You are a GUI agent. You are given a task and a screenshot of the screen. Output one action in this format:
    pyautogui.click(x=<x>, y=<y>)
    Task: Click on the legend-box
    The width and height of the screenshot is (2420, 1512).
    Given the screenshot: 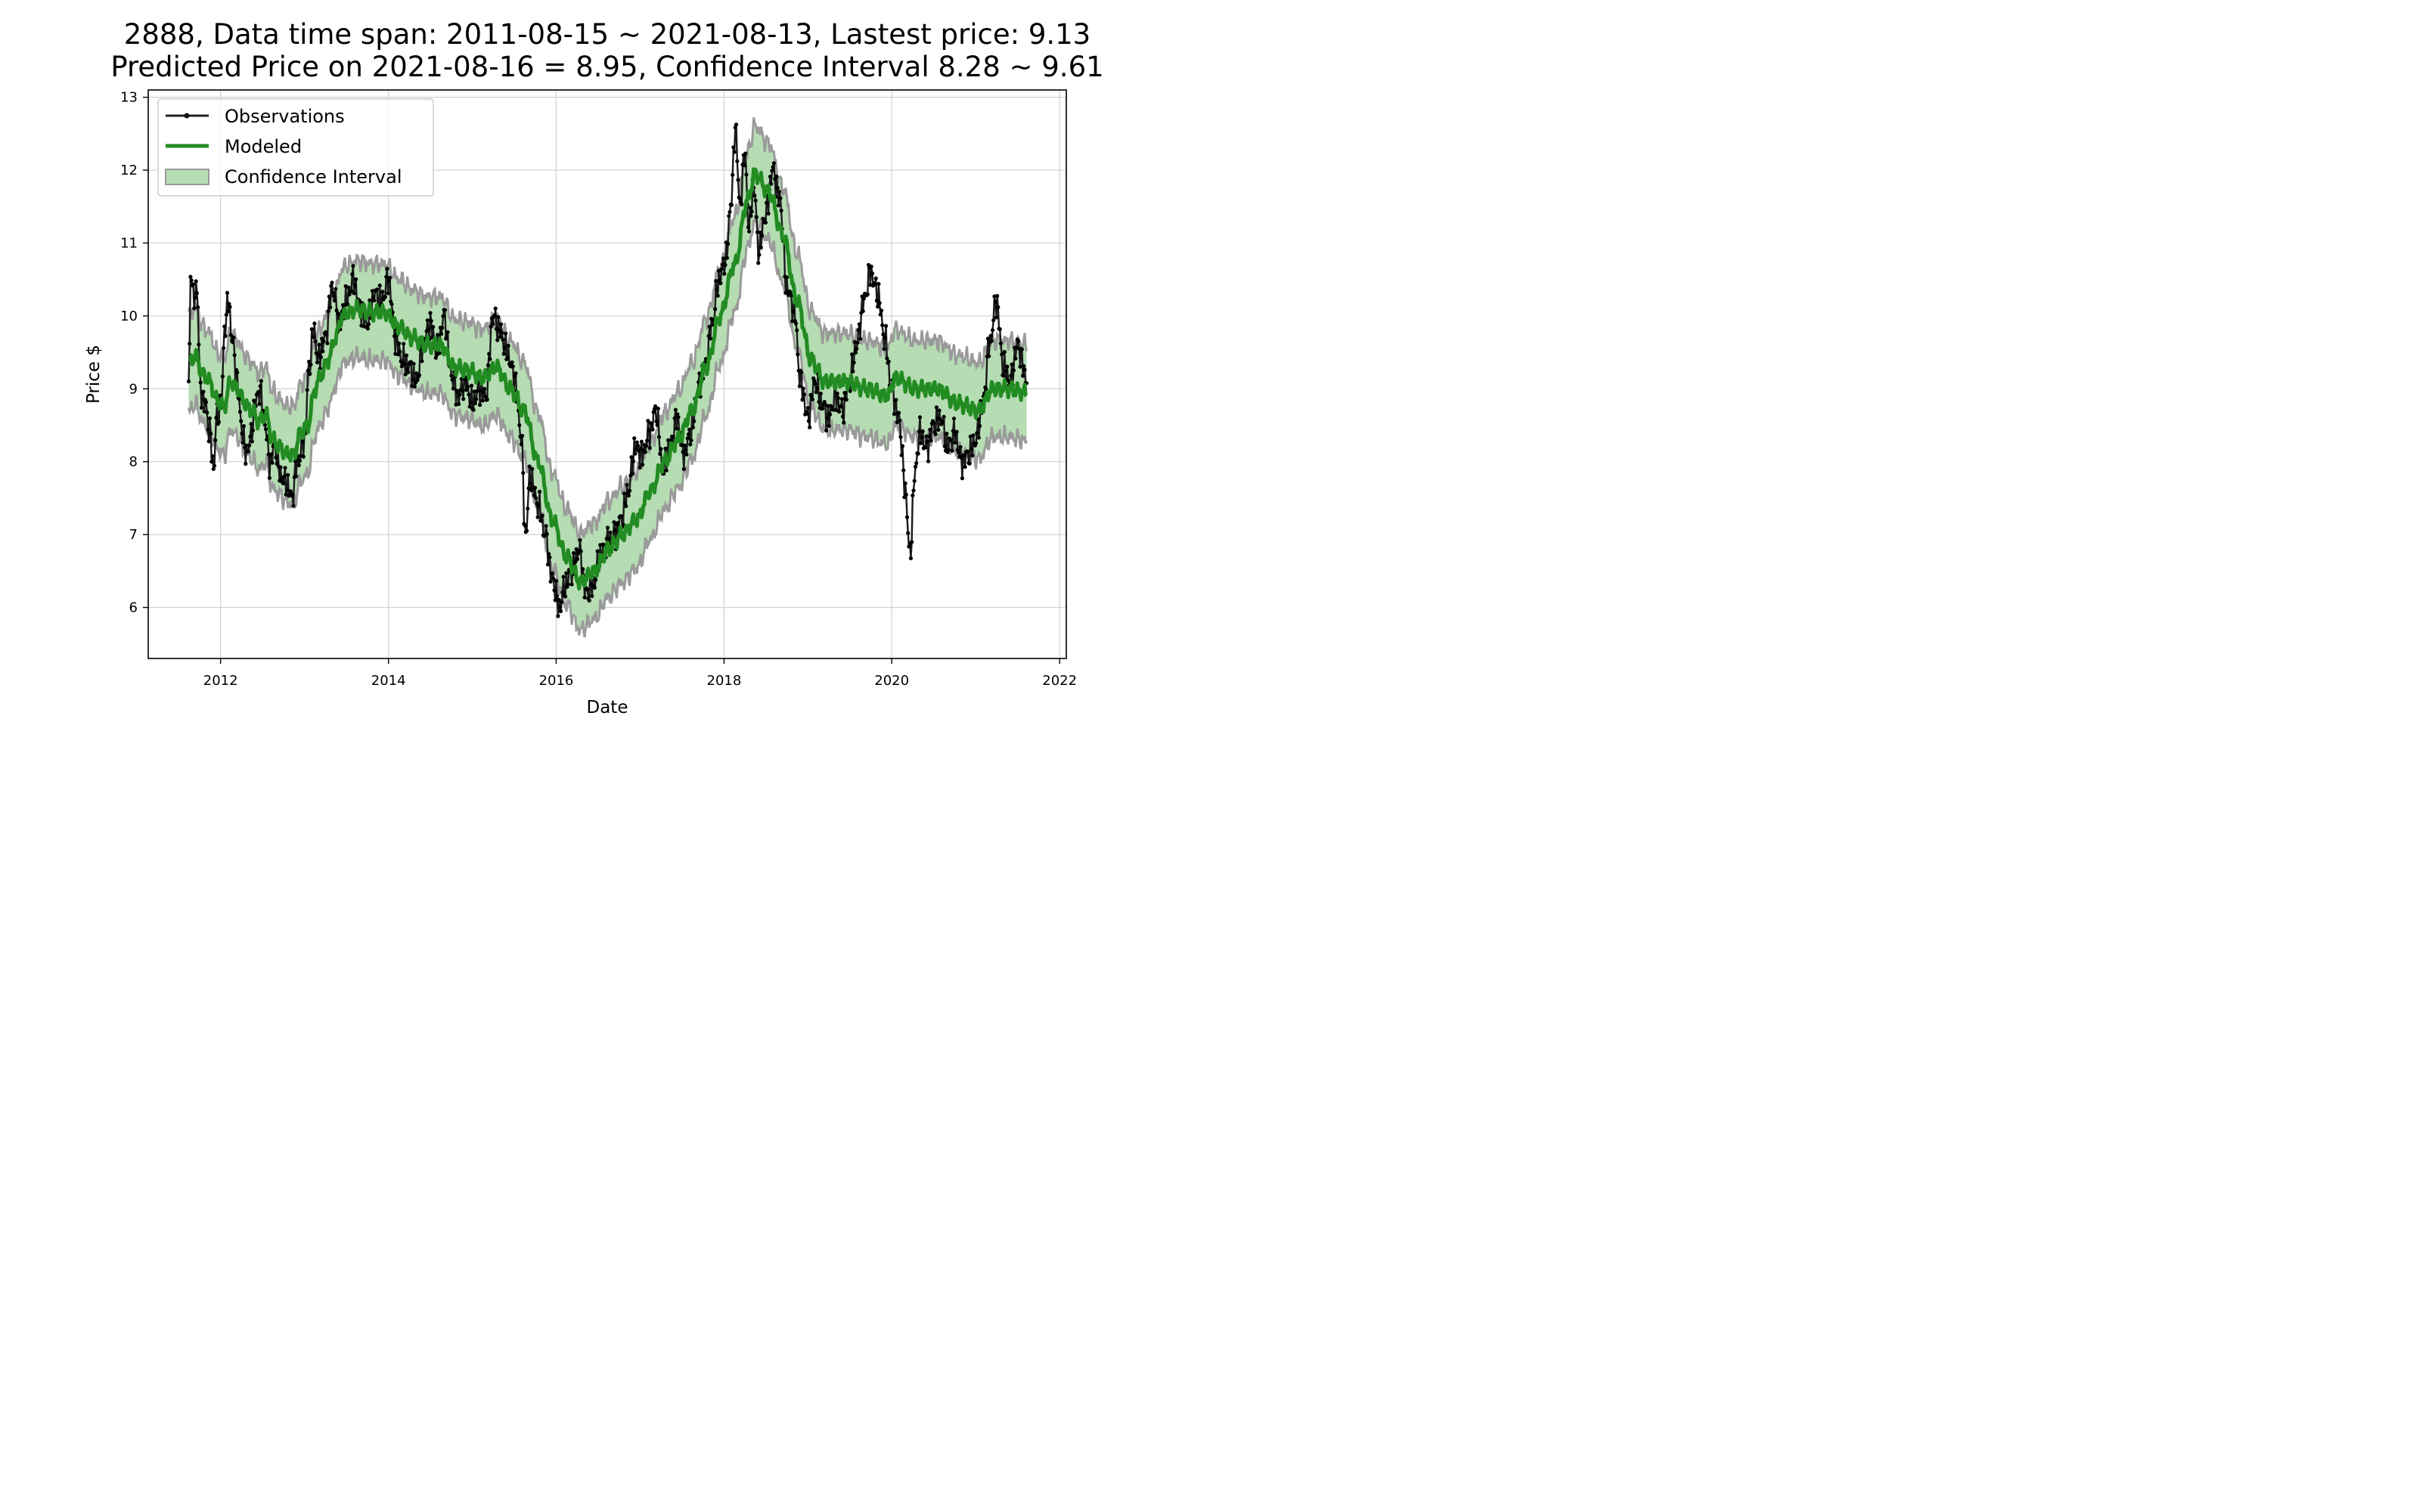 What is the action you would take?
    pyautogui.click(x=295, y=147)
    